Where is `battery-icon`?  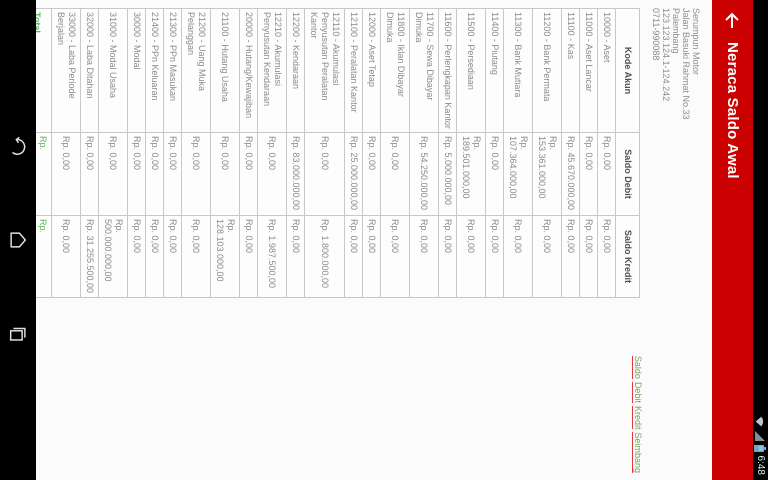 battery-icon is located at coordinates (760, 448).